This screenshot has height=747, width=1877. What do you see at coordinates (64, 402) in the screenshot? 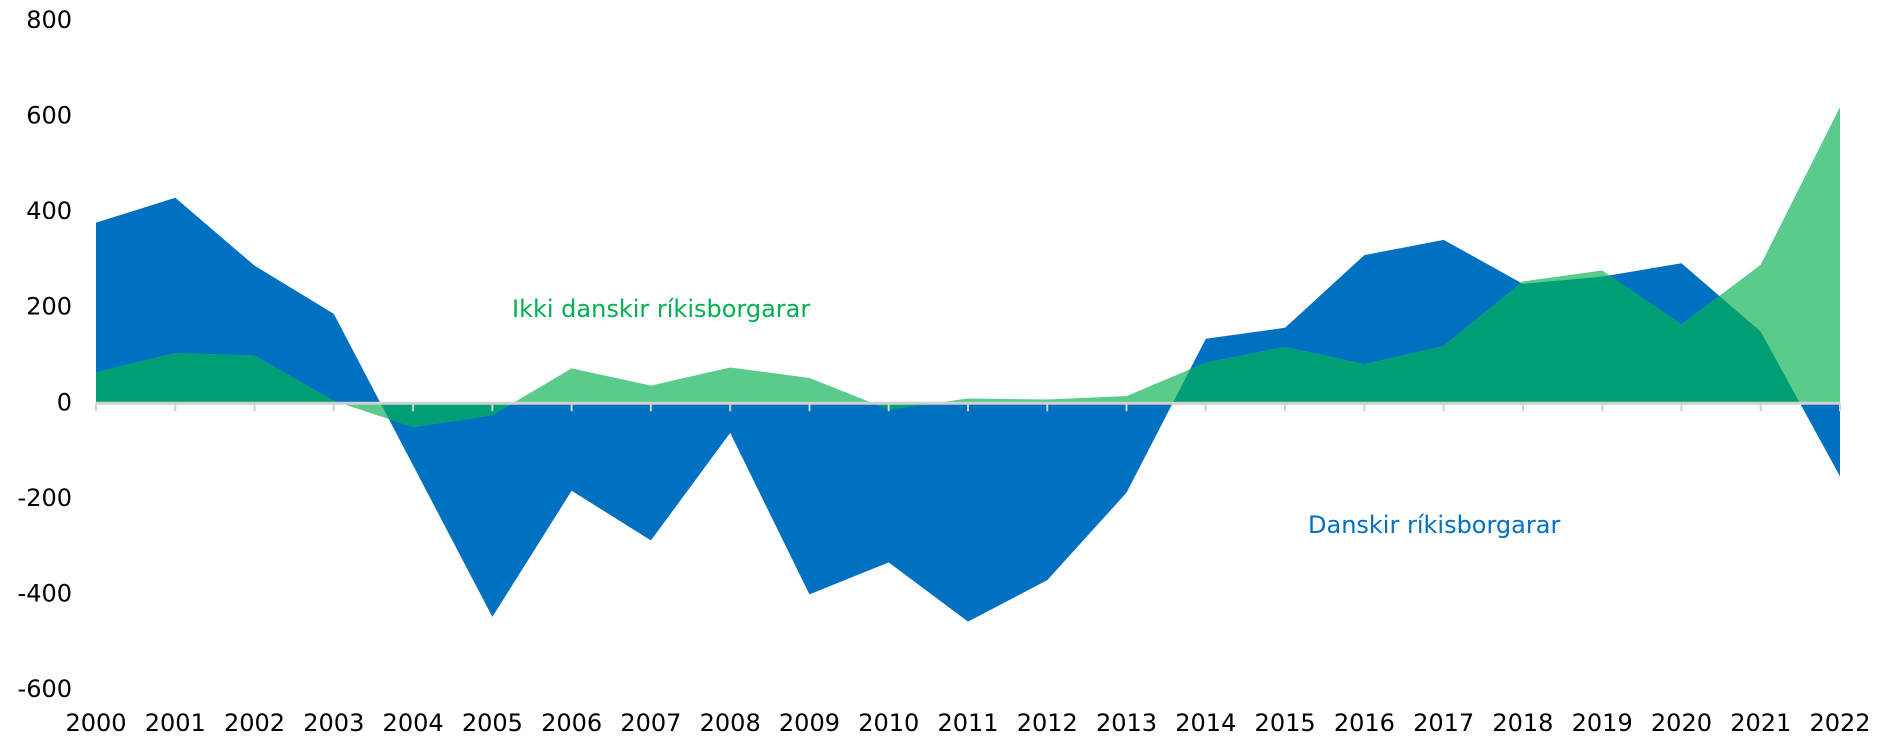
I see `y-tick-label: 0` at bounding box center [64, 402].